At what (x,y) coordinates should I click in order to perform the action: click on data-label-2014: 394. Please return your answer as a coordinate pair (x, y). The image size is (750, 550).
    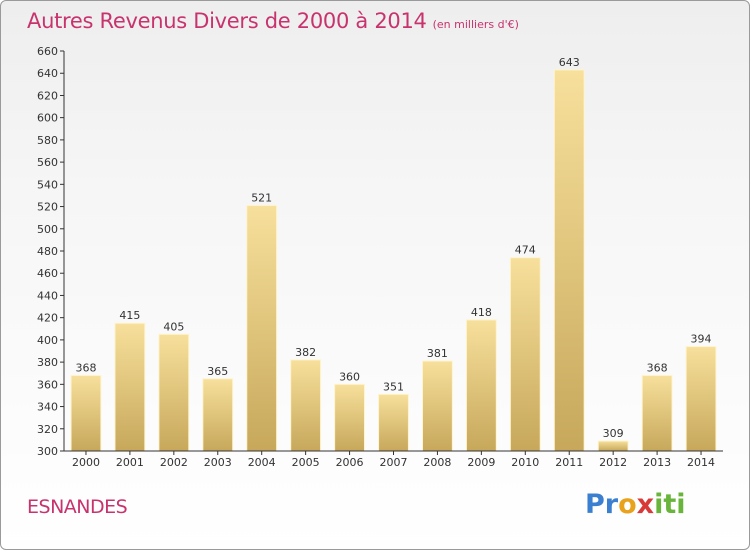
    Looking at the image, I should click on (701, 339).